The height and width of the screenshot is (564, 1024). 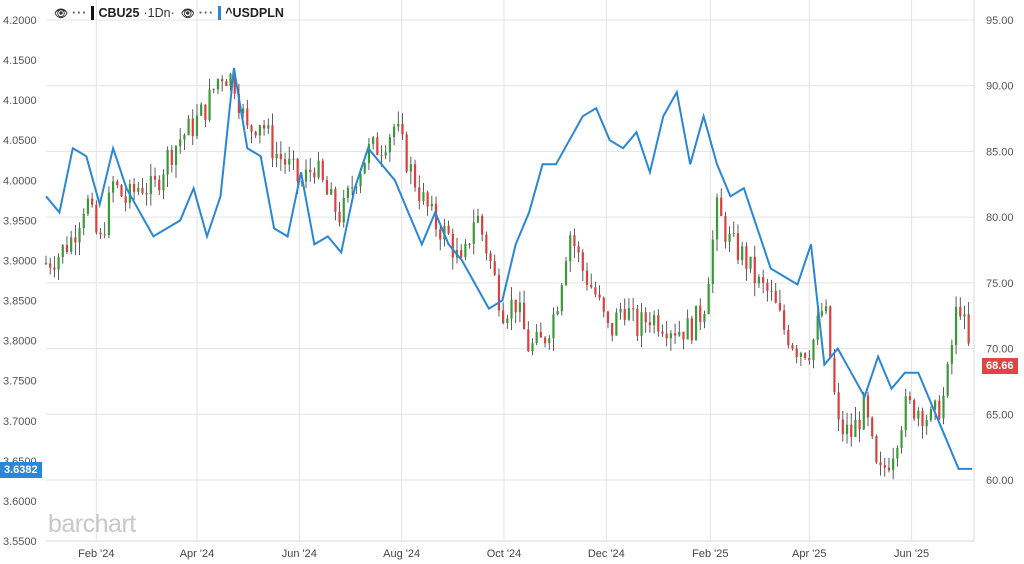 I want to click on left-tick-label: 3.7000, so click(x=20, y=422).